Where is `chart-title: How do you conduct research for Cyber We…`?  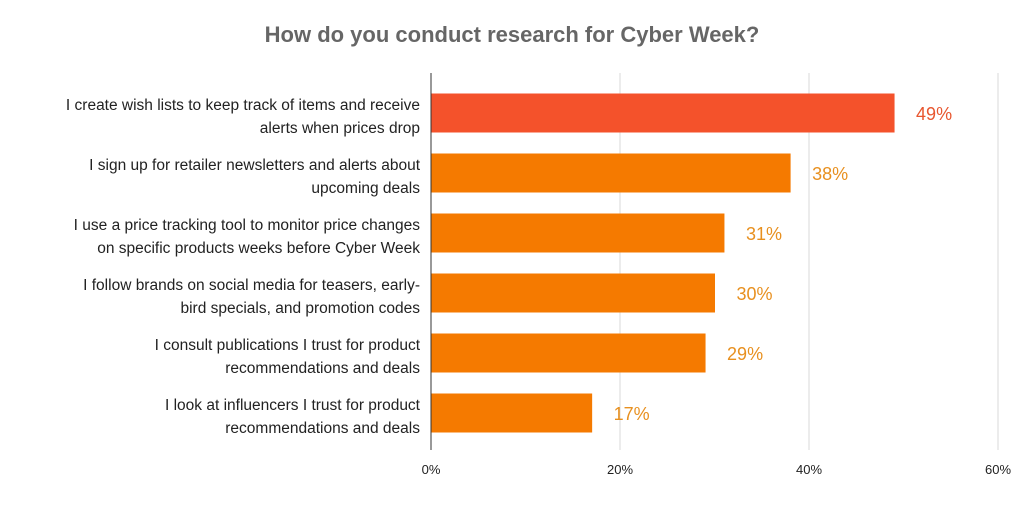
chart-title: How do you conduct research for Cyber We… is located at coordinates (512, 34).